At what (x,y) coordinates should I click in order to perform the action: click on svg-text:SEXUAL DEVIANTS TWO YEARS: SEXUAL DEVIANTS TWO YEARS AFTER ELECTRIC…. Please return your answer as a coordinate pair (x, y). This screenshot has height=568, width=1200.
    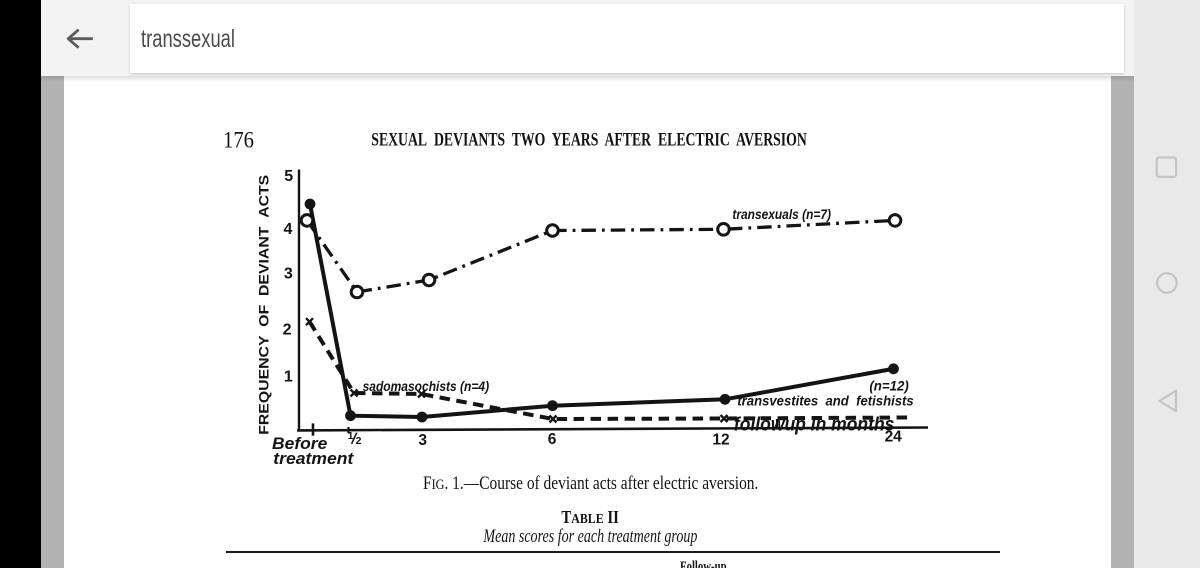
    Looking at the image, I should click on (589, 139).